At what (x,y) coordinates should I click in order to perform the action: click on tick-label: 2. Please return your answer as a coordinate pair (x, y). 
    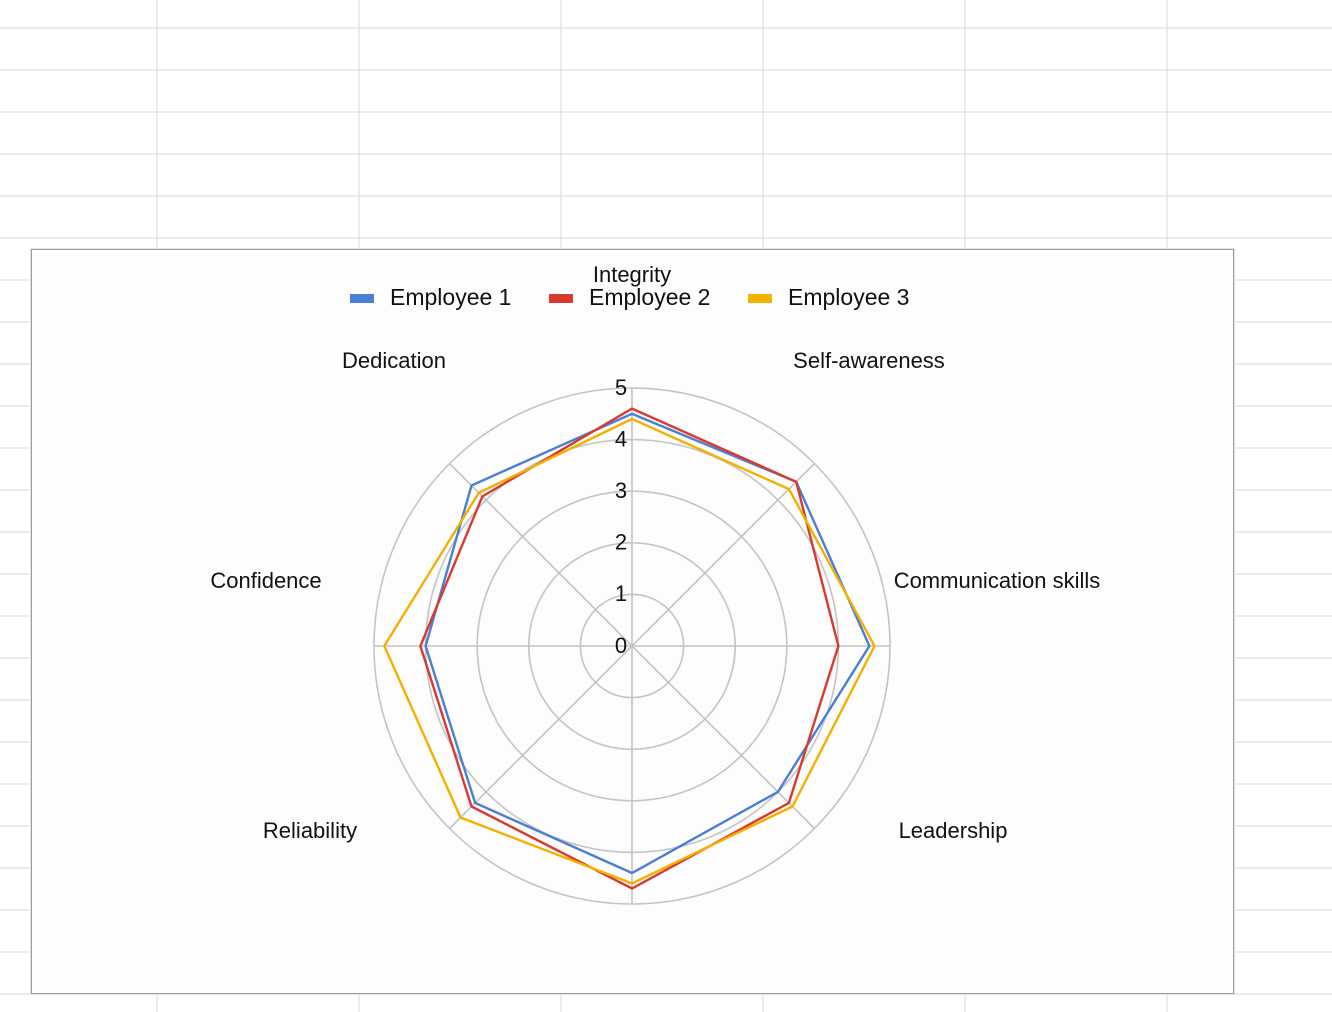
    Looking at the image, I should click on (621, 542).